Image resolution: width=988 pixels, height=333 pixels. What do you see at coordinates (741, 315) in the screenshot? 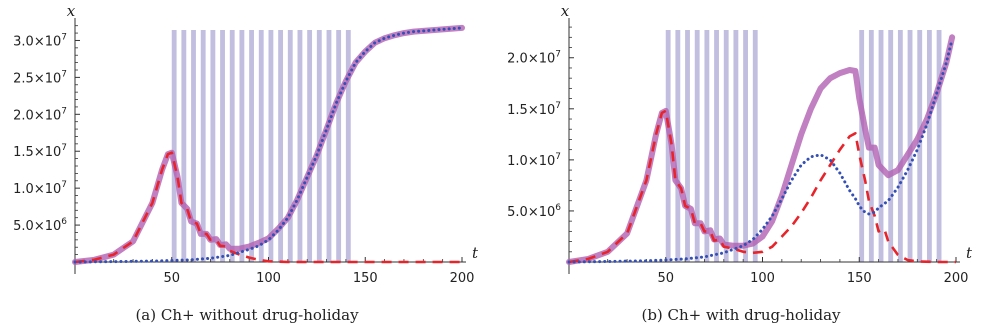
I see `caption-b: (b) Ch+ with drug-holiday` at bounding box center [741, 315].